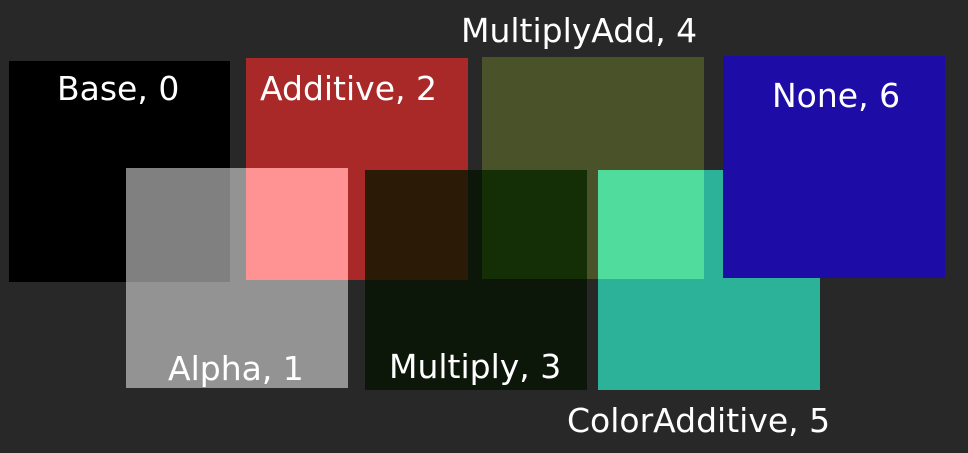 This screenshot has height=453, width=968. I want to click on label-alpha: Alpha, 1, so click(236, 368).